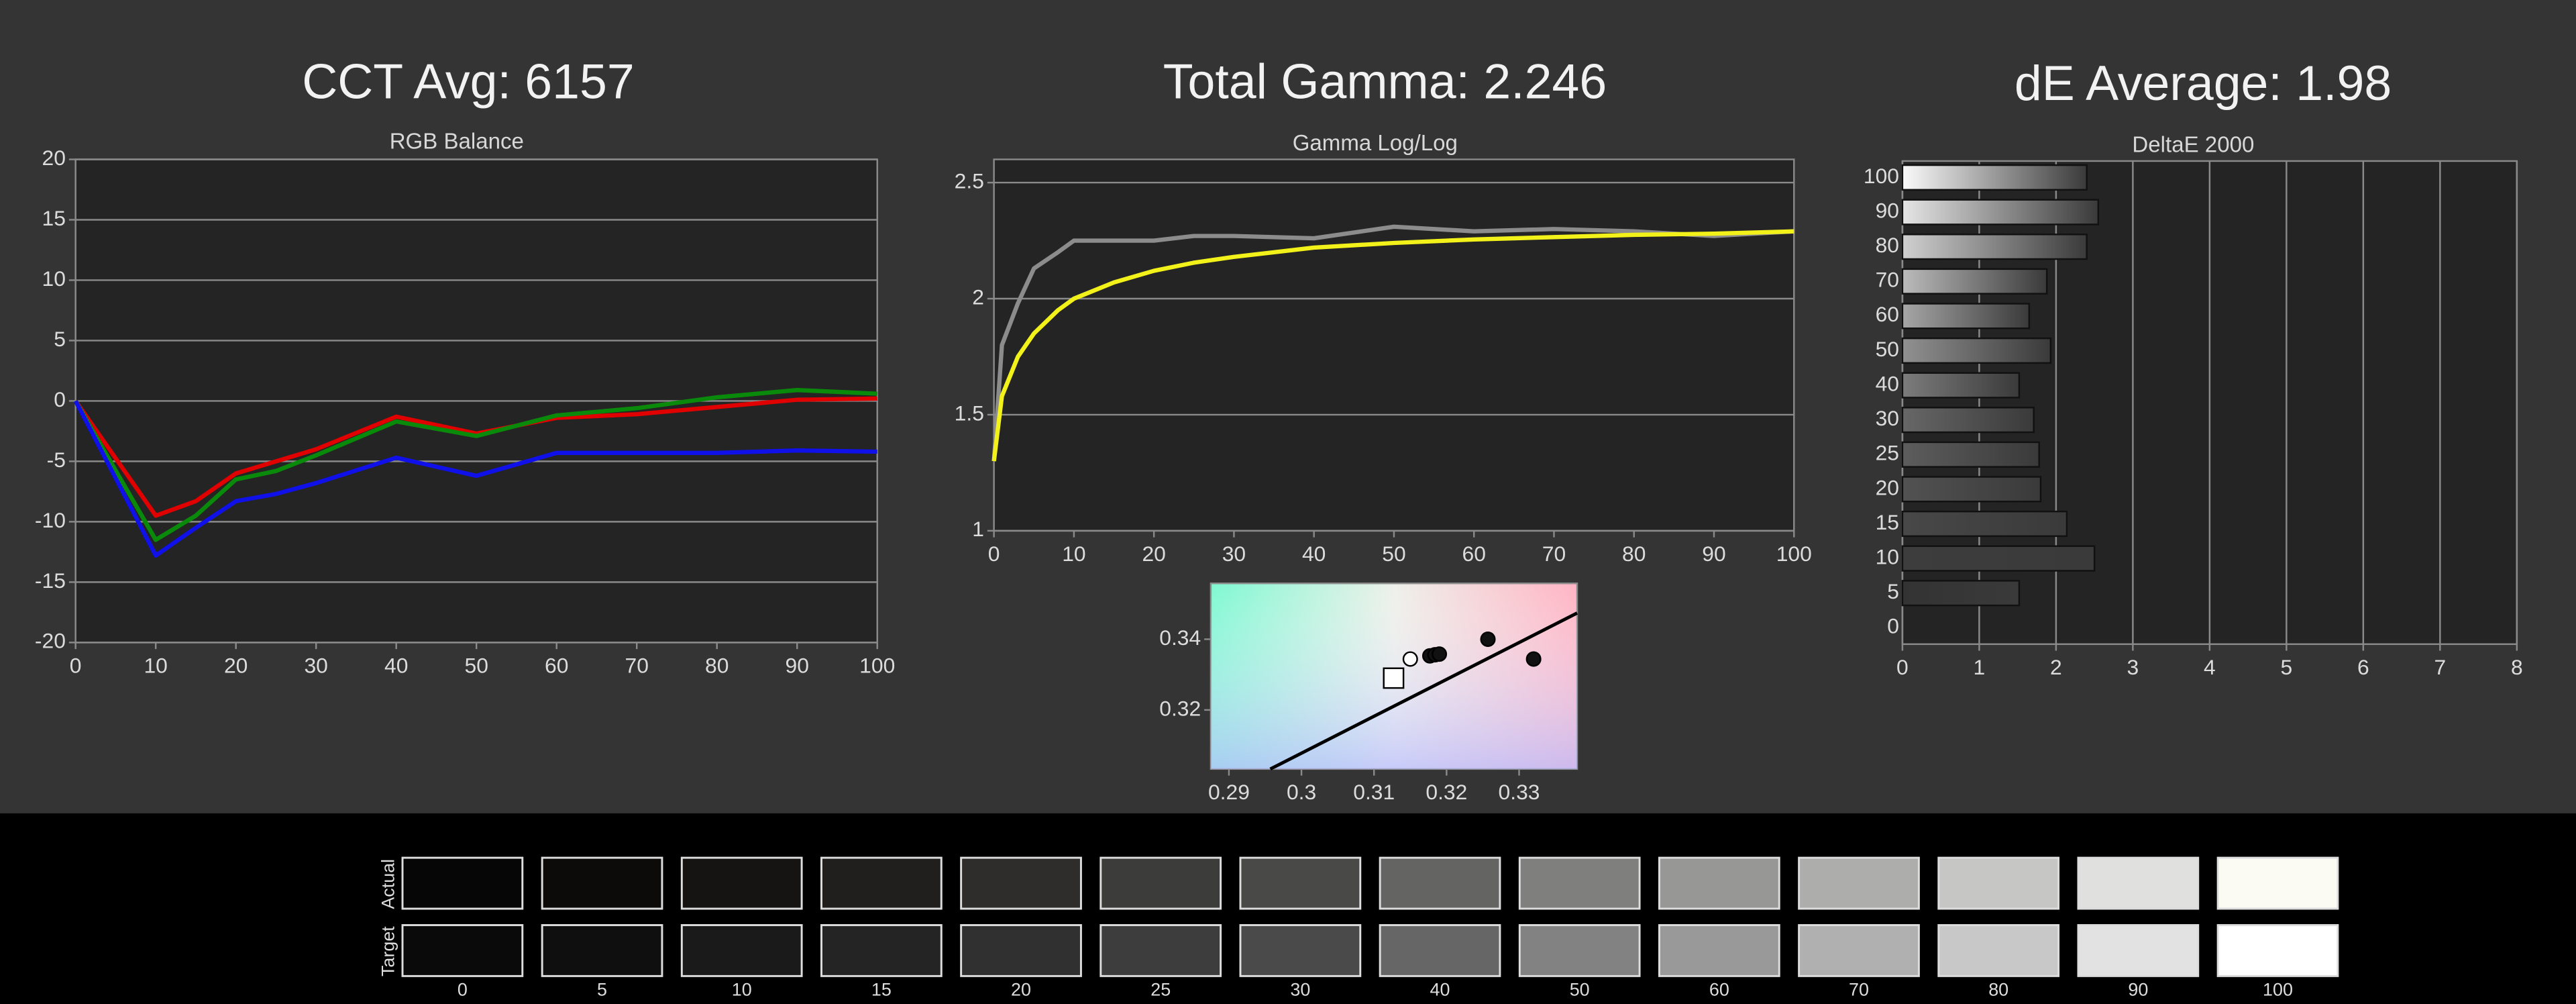 Image resolution: width=2576 pixels, height=1004 pixels. Describe the element at coordinates (1301, 792) in the screenshot. I see `x-tick-label: 0.3` at that location.